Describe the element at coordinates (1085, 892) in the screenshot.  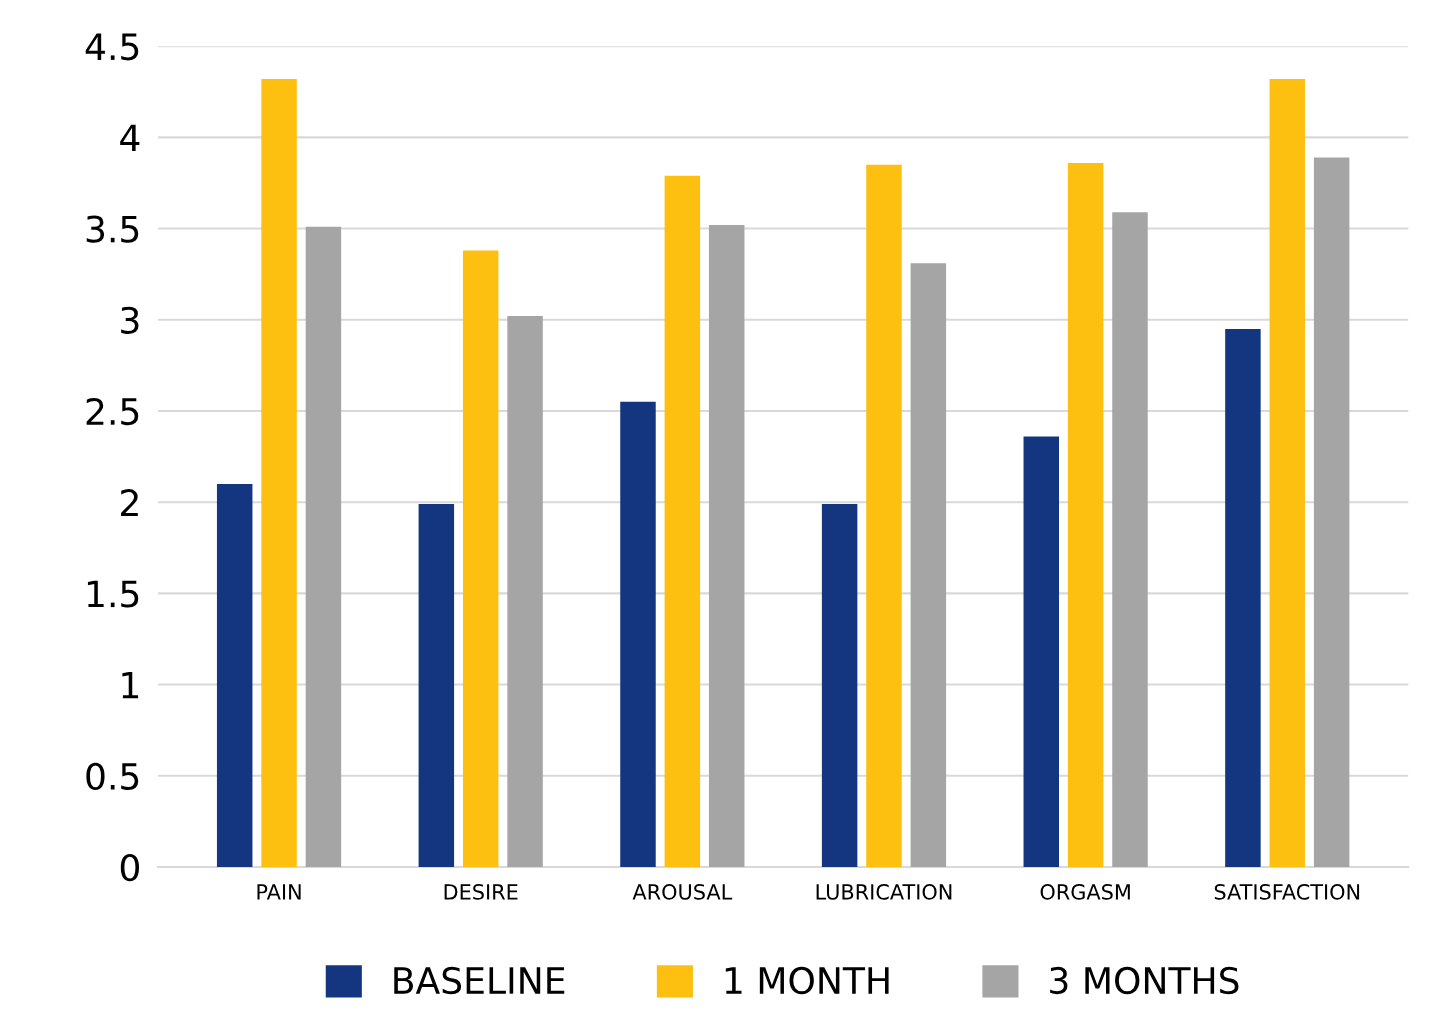
I see `x-tick-label: ORGASM` at that location.